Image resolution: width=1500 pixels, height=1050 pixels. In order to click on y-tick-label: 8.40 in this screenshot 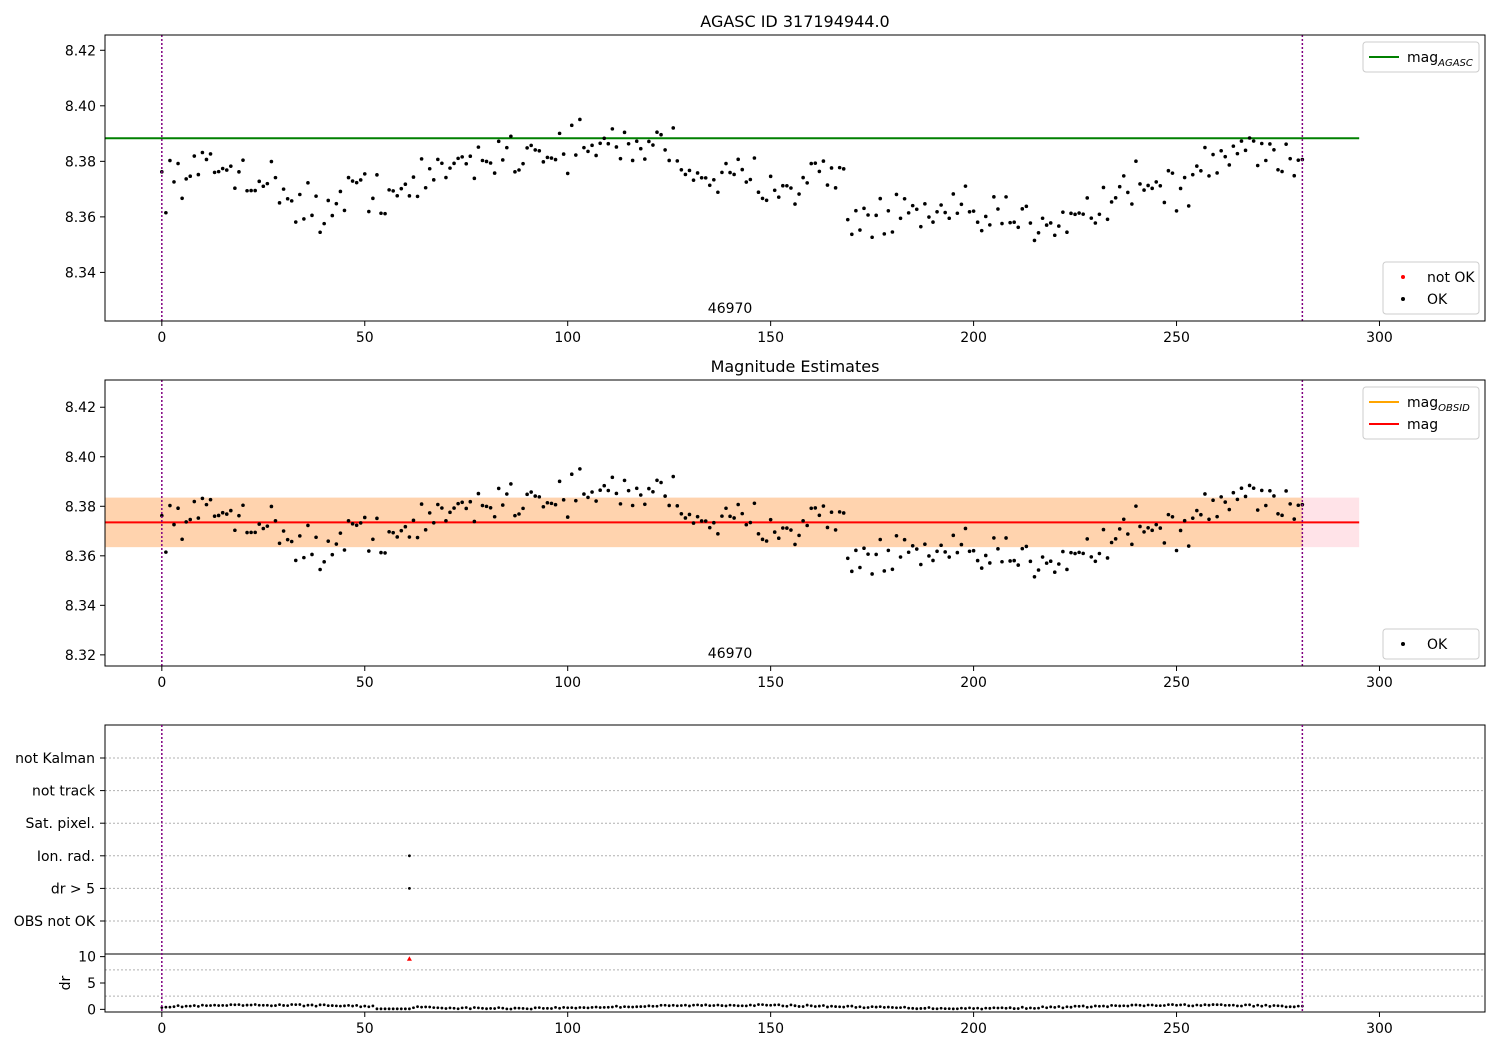, I will do `click(80, 458)`.